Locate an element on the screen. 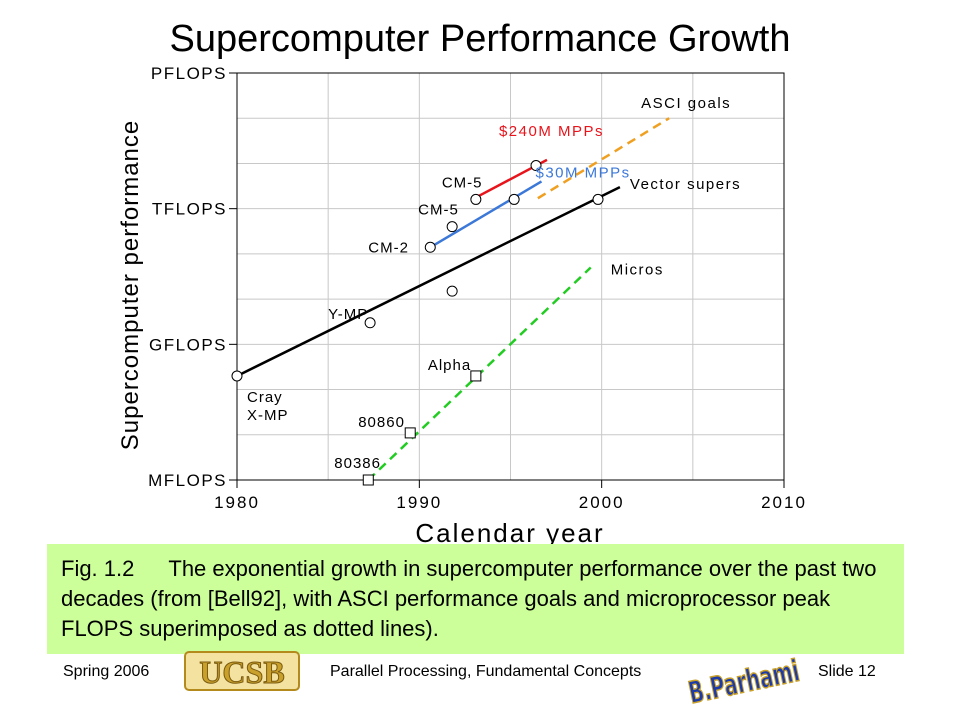 This screenshot has width=960, height=720. point-label: Alpha is located at coordinates (449, 365).